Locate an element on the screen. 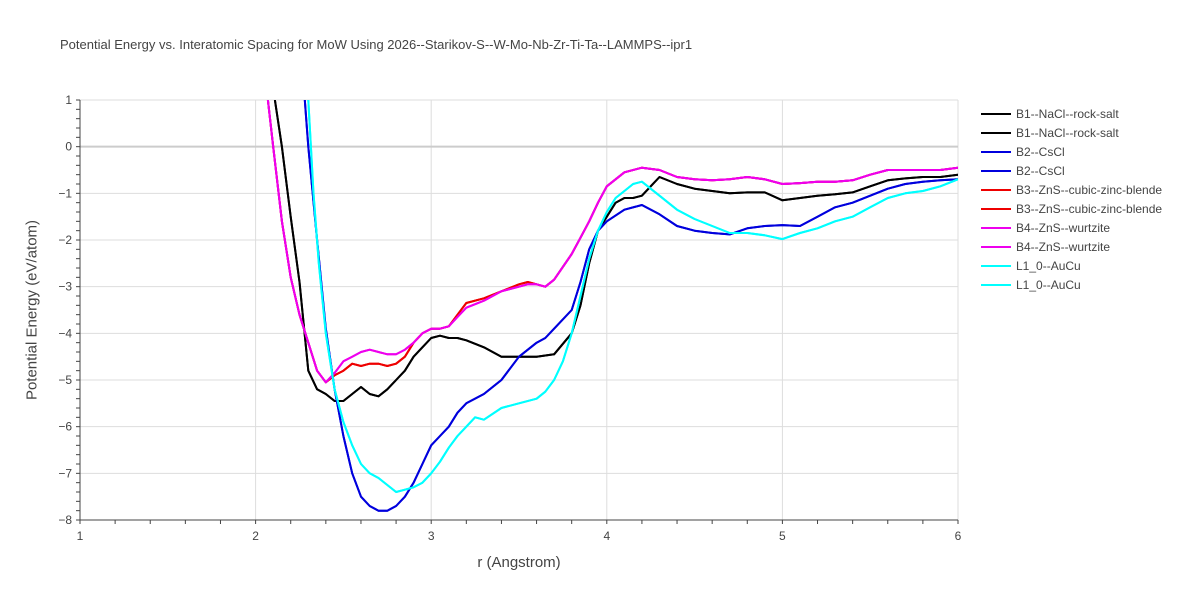 The image size is (1200, 605). y-tick-label: 0 is located at coordinates (68, 147).